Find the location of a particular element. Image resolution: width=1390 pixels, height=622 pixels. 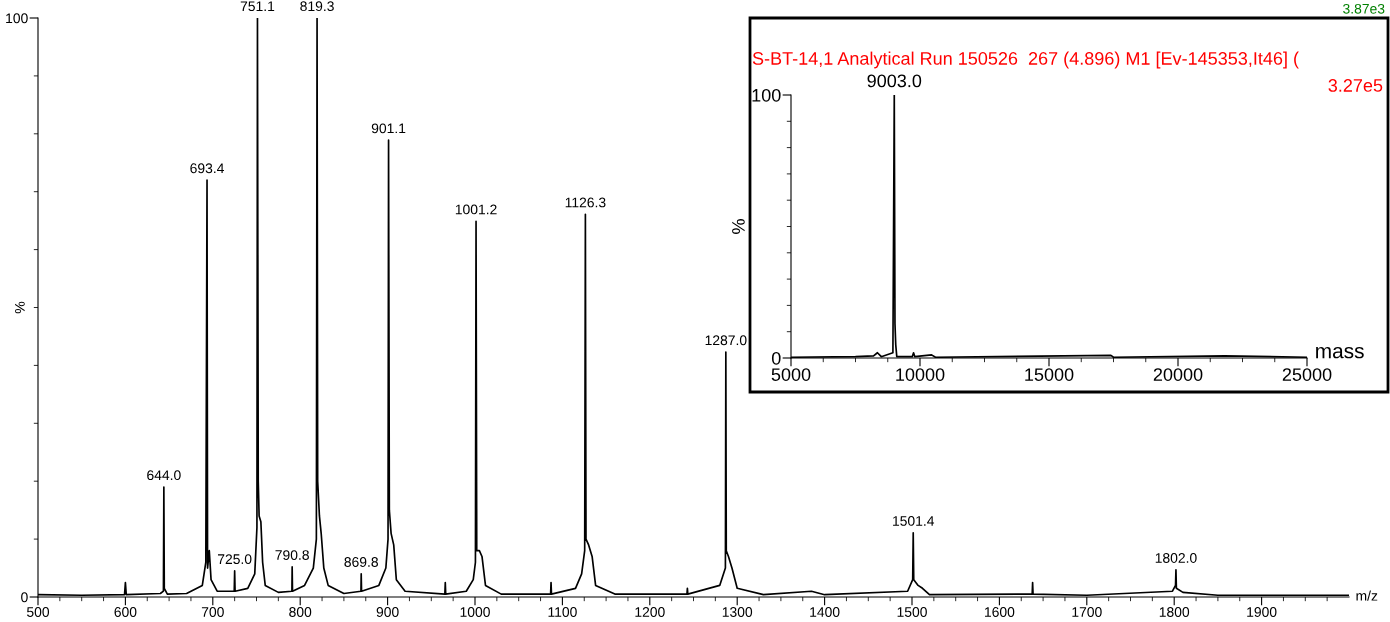

x-tick-label: 1800 is located at coordinates (1174, 612).